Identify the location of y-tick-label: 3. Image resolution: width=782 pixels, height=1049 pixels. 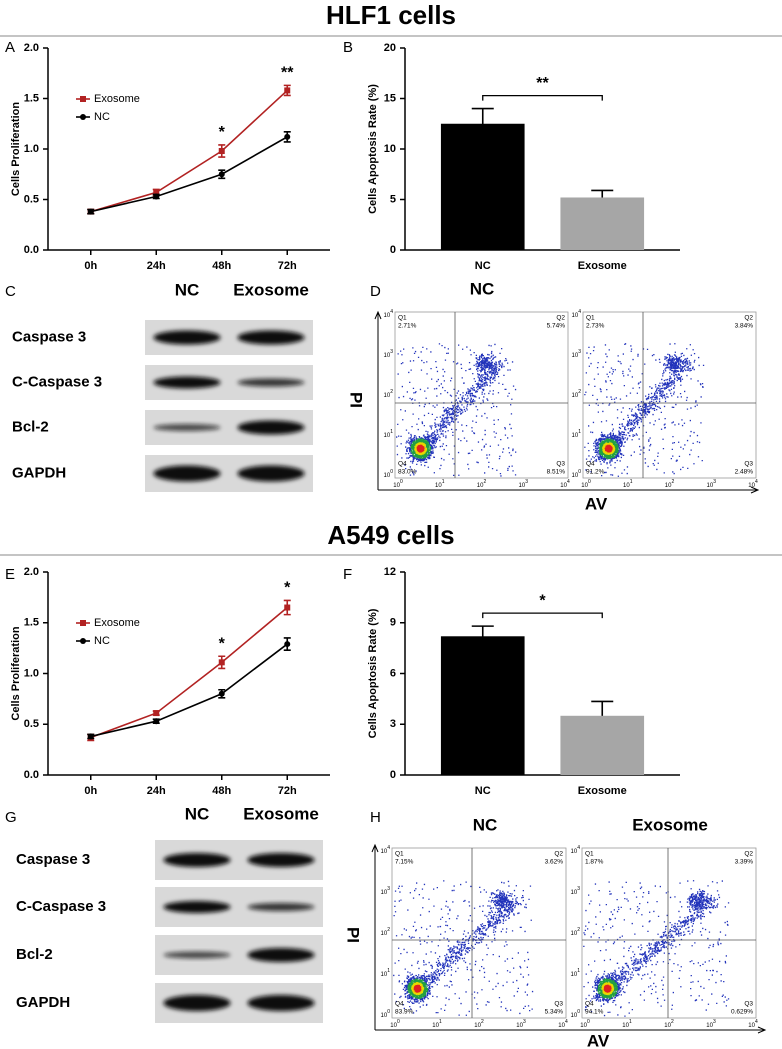
(393, 724).